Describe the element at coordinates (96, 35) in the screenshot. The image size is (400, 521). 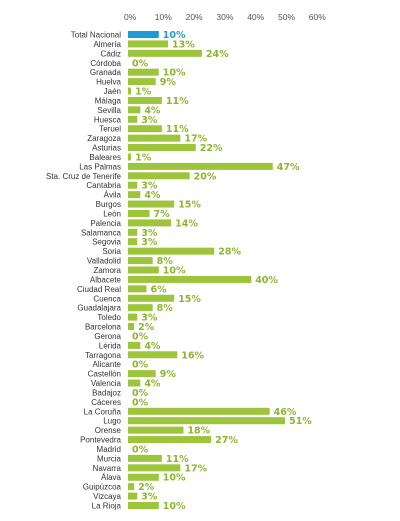
I see `category-label: Total Nacional` at that location.